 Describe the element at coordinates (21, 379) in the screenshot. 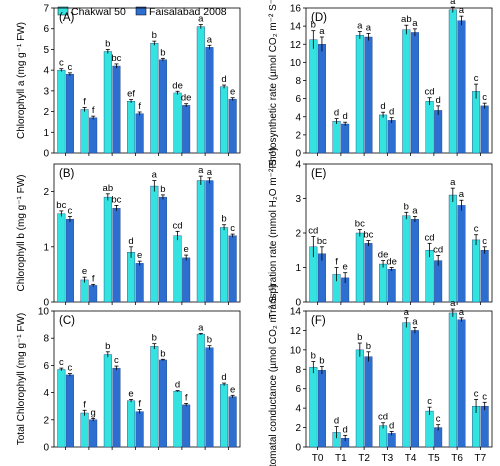

I see `y-axis-label: Total Chlorophyll (mg g⁻¹ FW)` at that location.